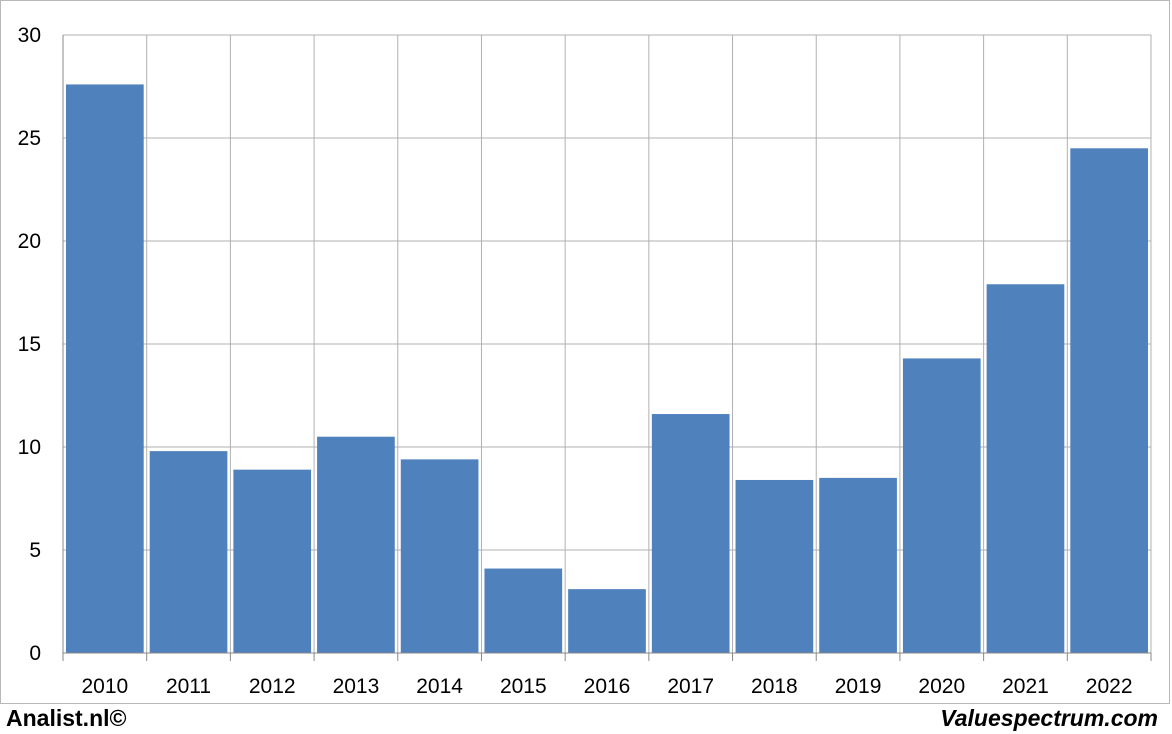 The width and height of the screenshot is (1172, 734). I want to click on x-tick-label: 2013, so click(356, 686).